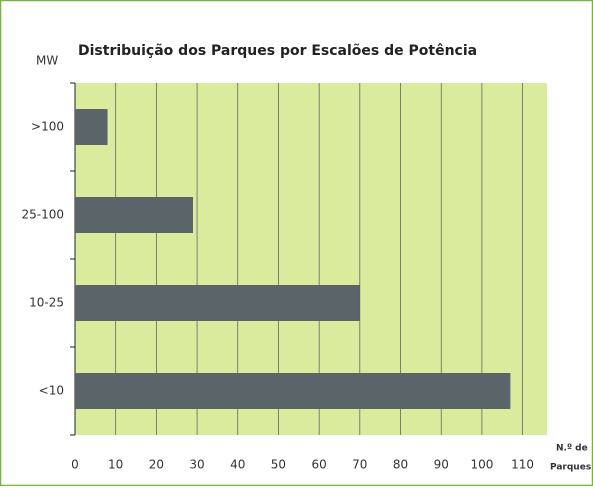 This screenshot has width=593, height=490. I want to click on y-tick-label: <10, so click(51, 391).